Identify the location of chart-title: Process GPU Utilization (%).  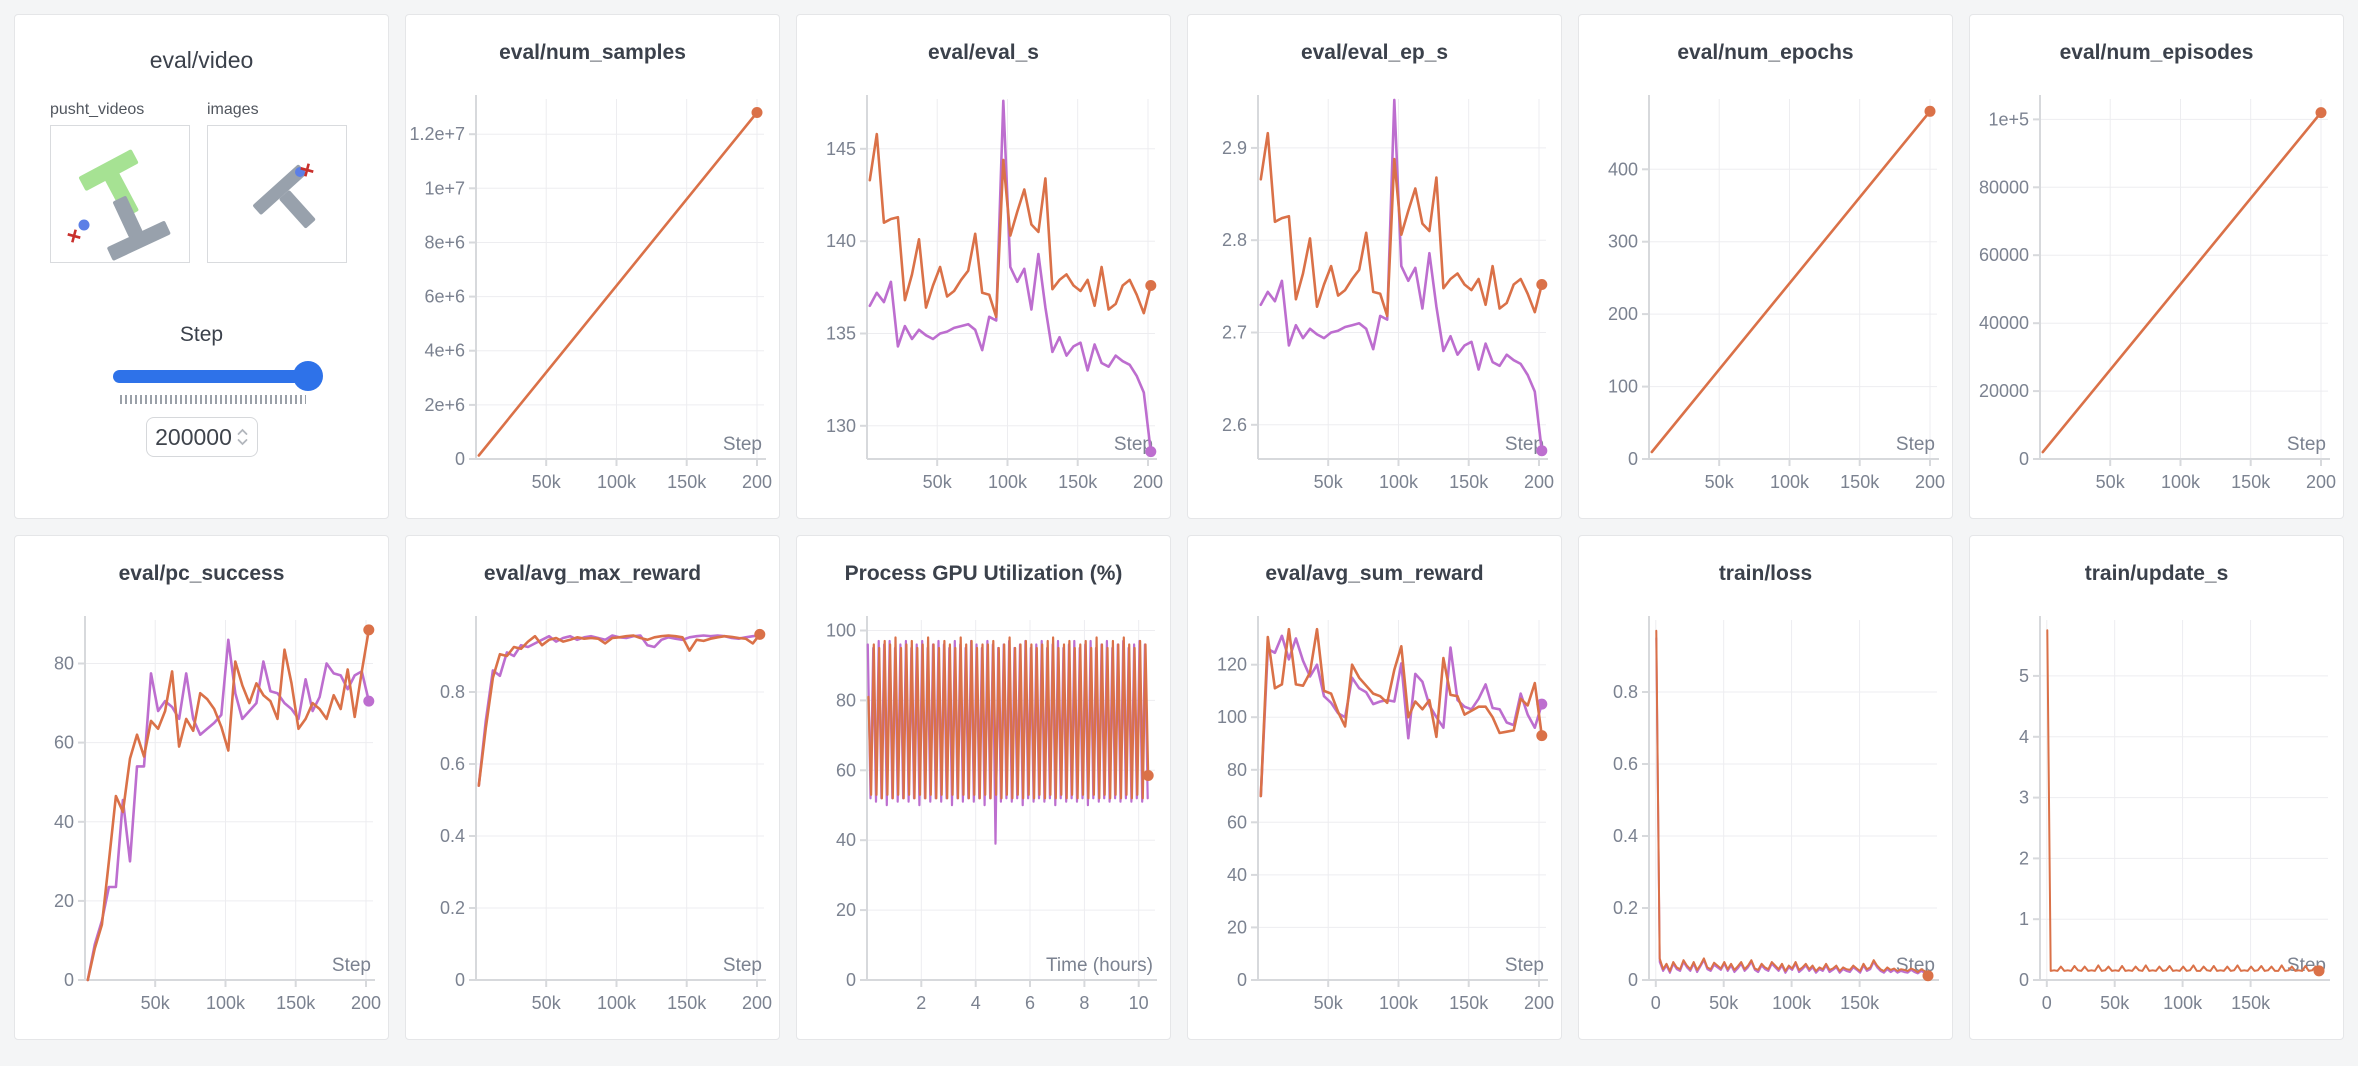
(983, 573).